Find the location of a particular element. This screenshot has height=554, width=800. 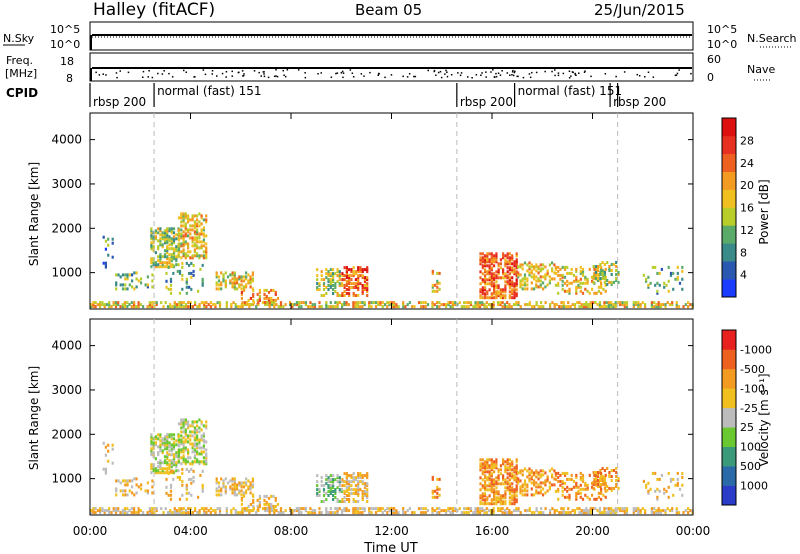

colorbar-swatch is located at coordinates (729, 145).